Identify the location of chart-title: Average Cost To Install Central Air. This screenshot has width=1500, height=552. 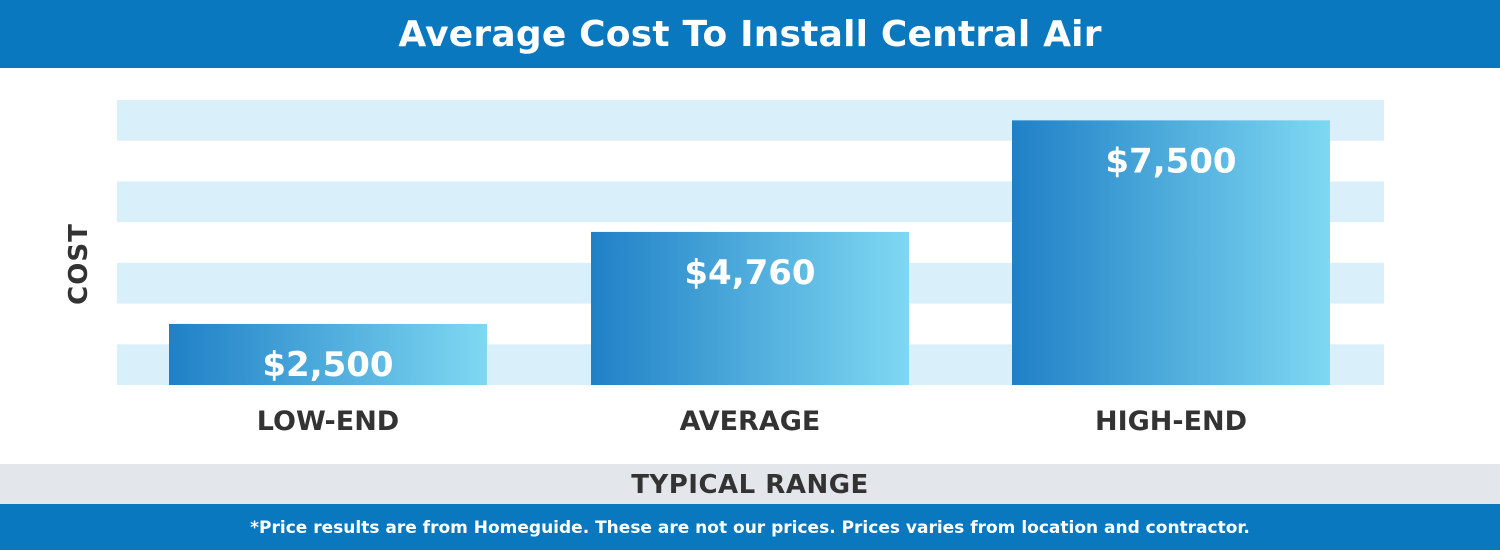
(750, 34).